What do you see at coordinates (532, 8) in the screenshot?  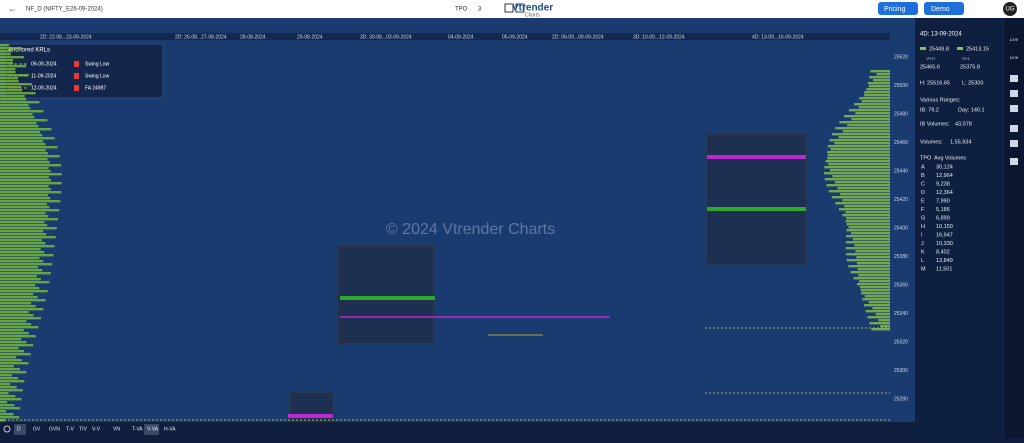 I see `logo: Vtrender` at bounding box center [532, 8].